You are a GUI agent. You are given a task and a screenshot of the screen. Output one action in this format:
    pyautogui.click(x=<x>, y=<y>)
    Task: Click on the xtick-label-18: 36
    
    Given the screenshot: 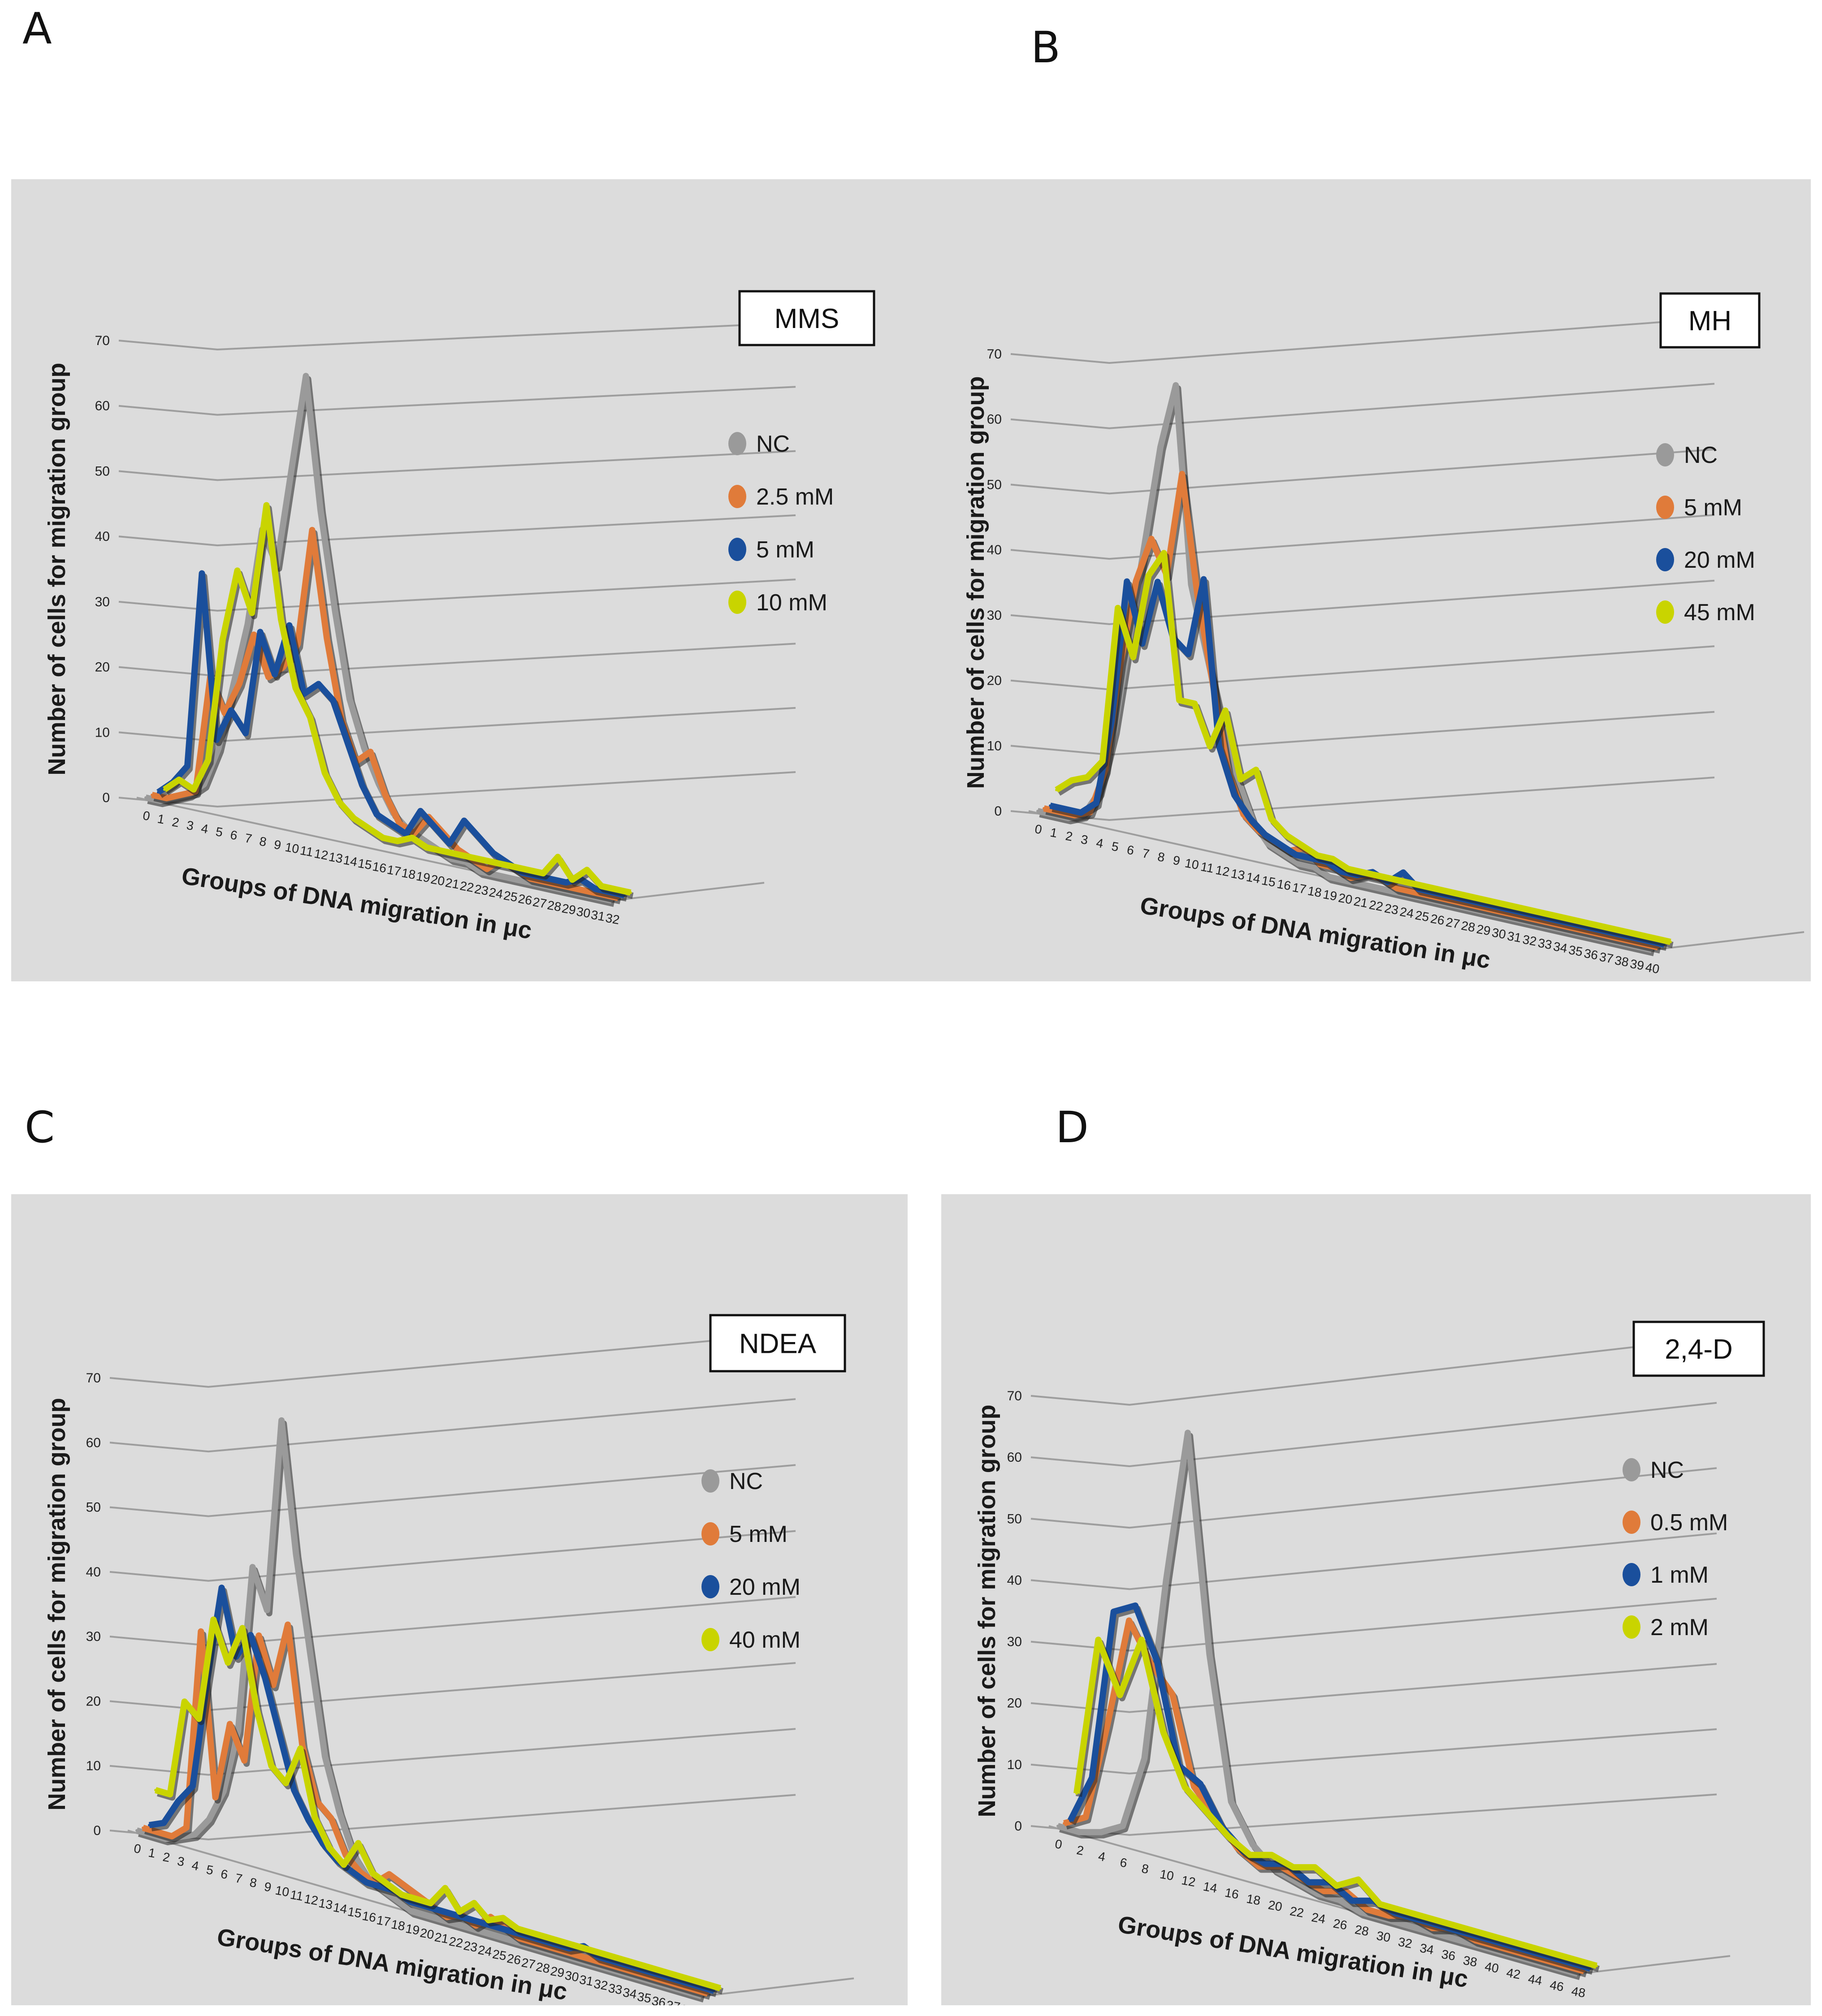 What is the action you would take?
    pyautogui.click(x=1449, y=1955)
    